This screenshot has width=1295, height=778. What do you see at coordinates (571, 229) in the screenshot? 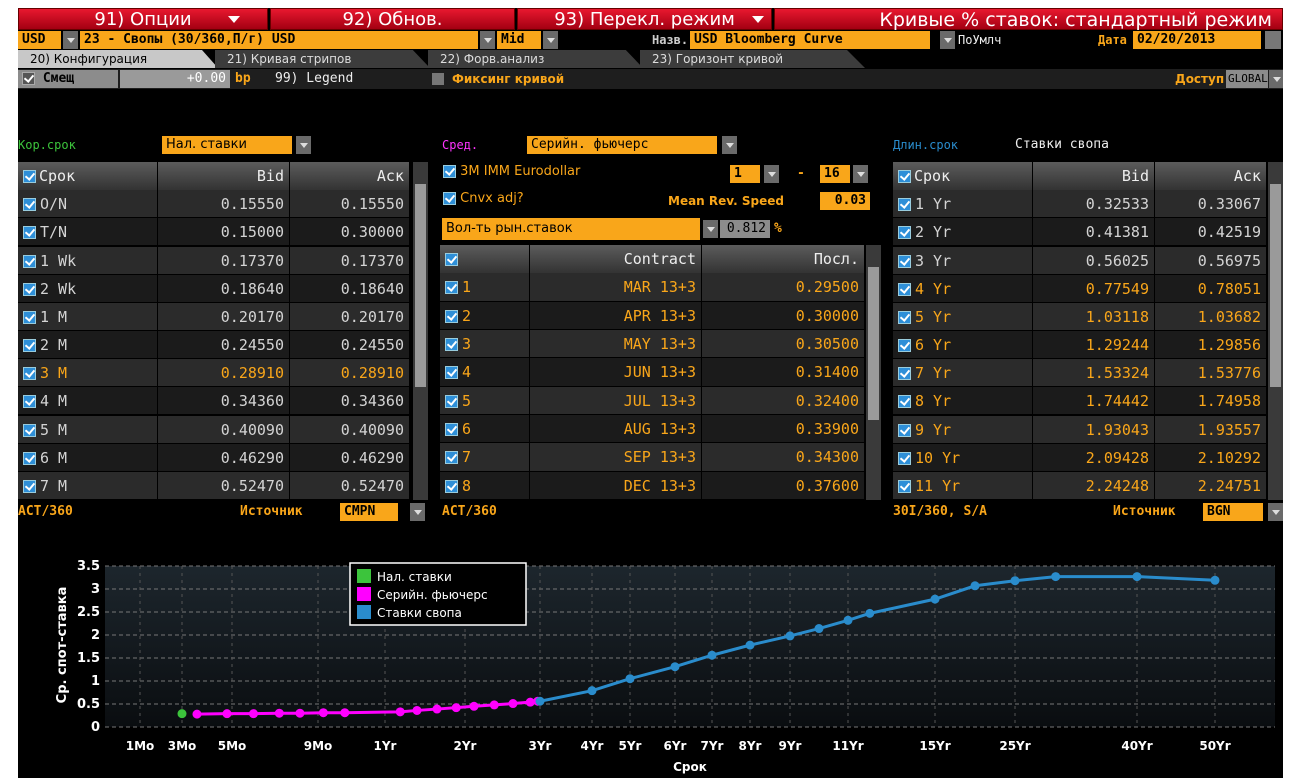
I see `vol-field: Вол-ть рын.ставок` at bounding box center [571, 229].